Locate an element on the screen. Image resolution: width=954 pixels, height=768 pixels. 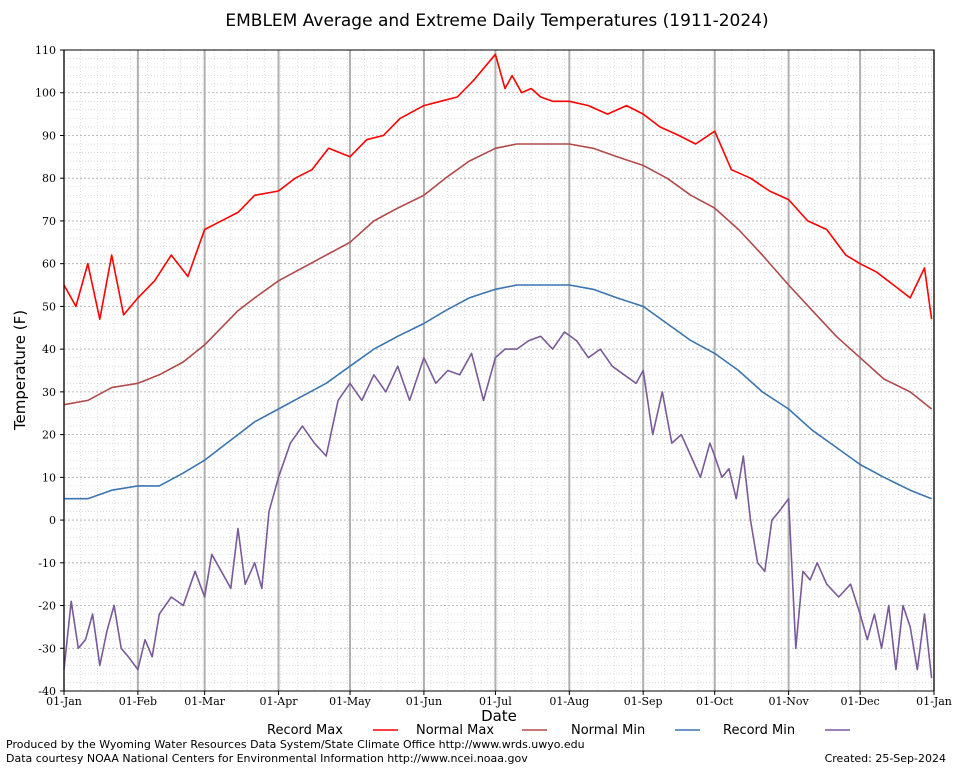
y-tick-label: -10 is located at coordinates (47, 563).